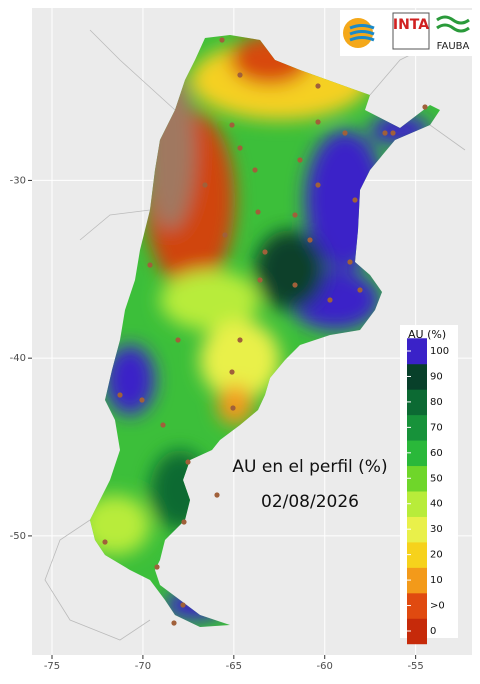 This screenshot has width=480, height=684. I want to click on y-tick-label: -50, so click(18, 536).